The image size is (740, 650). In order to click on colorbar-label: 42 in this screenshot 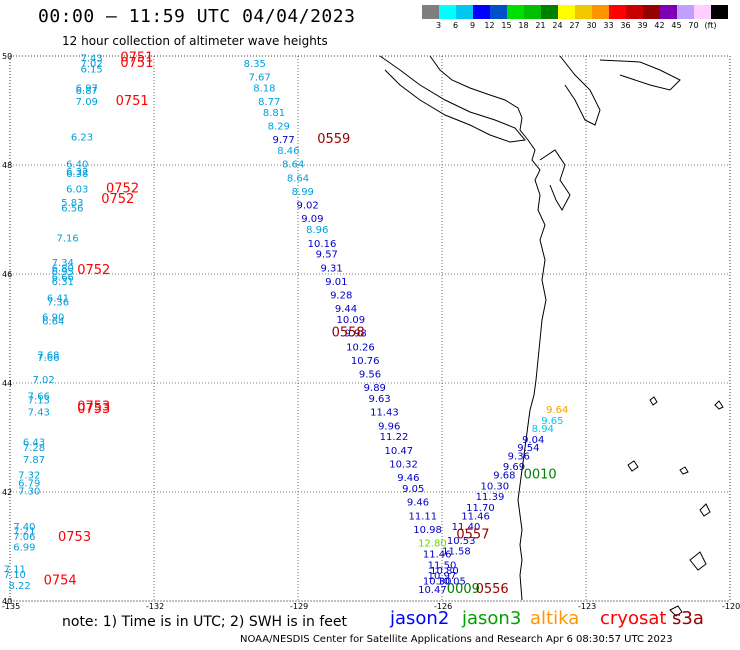, I will do `click(659, 25)`.